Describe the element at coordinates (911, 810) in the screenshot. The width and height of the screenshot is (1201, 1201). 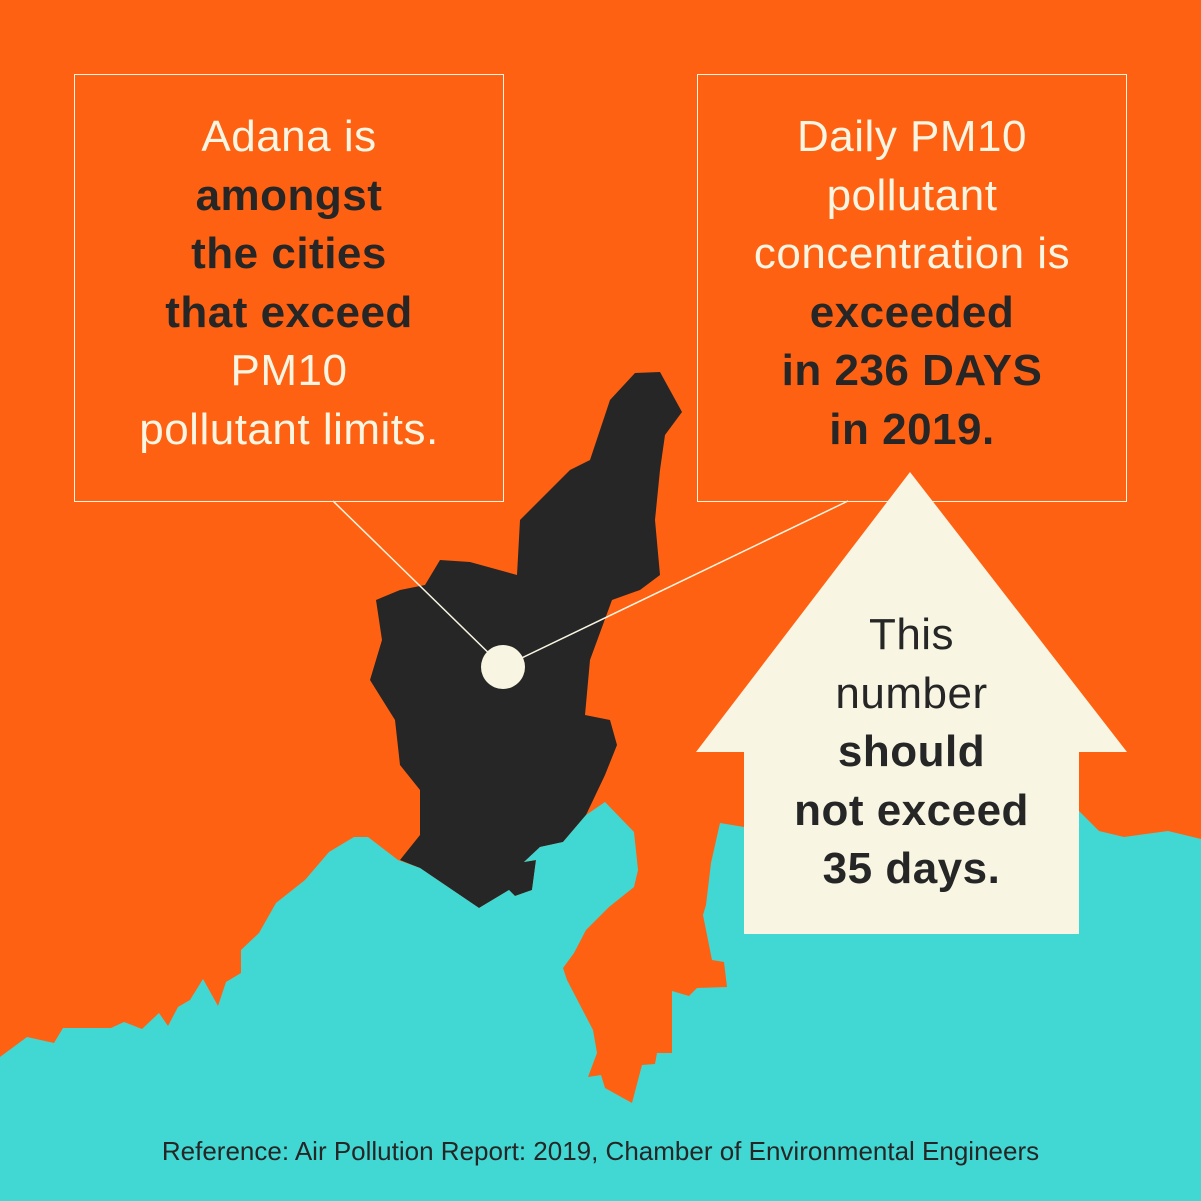
I see `text-line: not exceed` at that location.